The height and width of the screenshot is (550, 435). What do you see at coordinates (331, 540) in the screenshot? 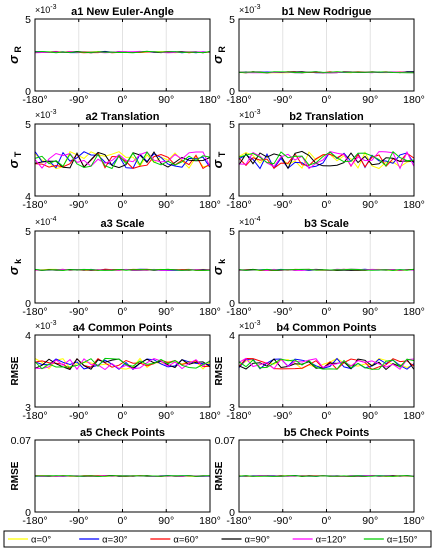
I see `legend-label: α=120°` at bounding box center [331, 540].